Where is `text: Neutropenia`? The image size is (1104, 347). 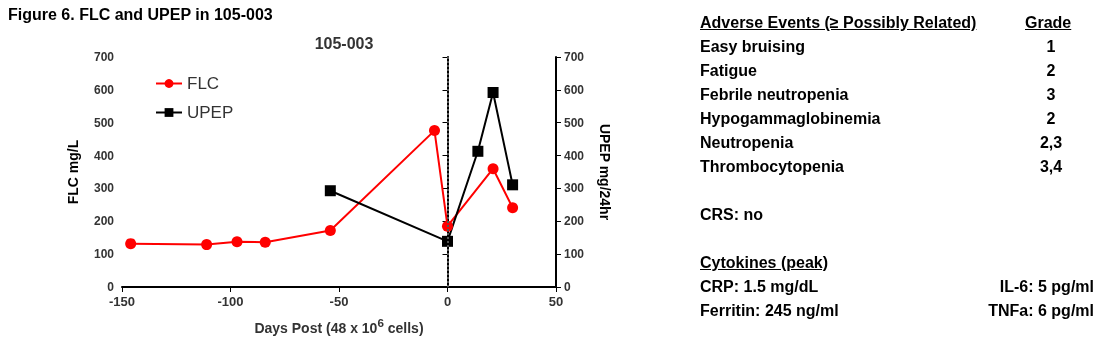 text: Neutropenia is located at coordinates (747, 143).